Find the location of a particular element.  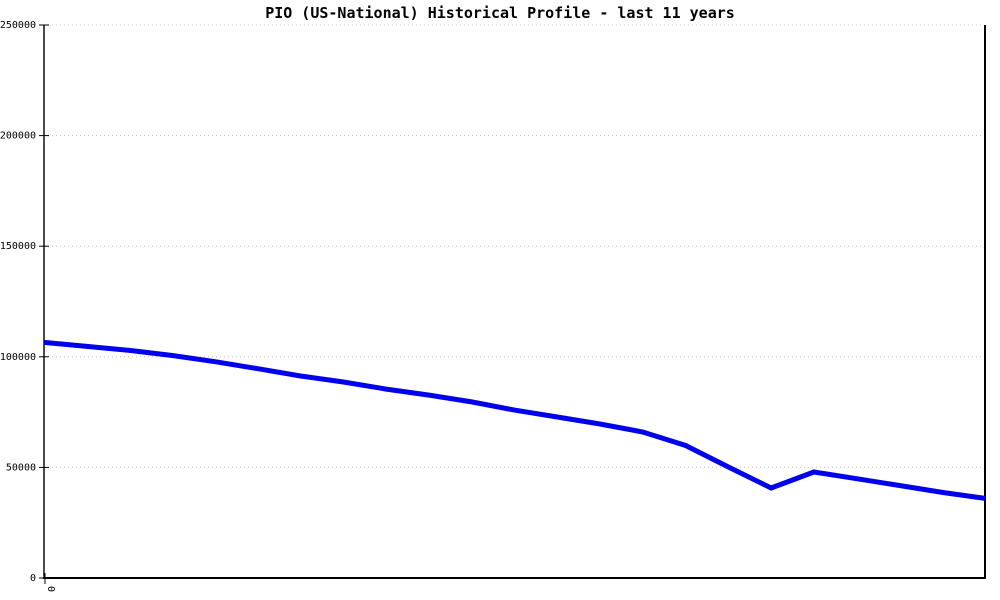

y-tick-label: 150000 is located at coordinates (18, 246).